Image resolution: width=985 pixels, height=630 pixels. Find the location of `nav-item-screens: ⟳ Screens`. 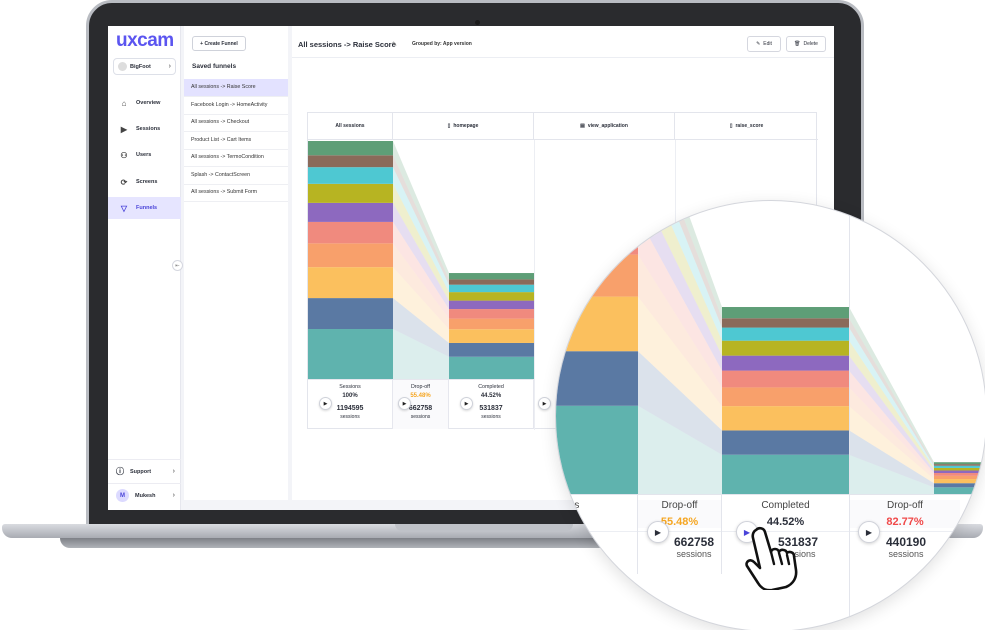

nav-item-screens: ⟳ Screens is located at coordinates (144, 182).